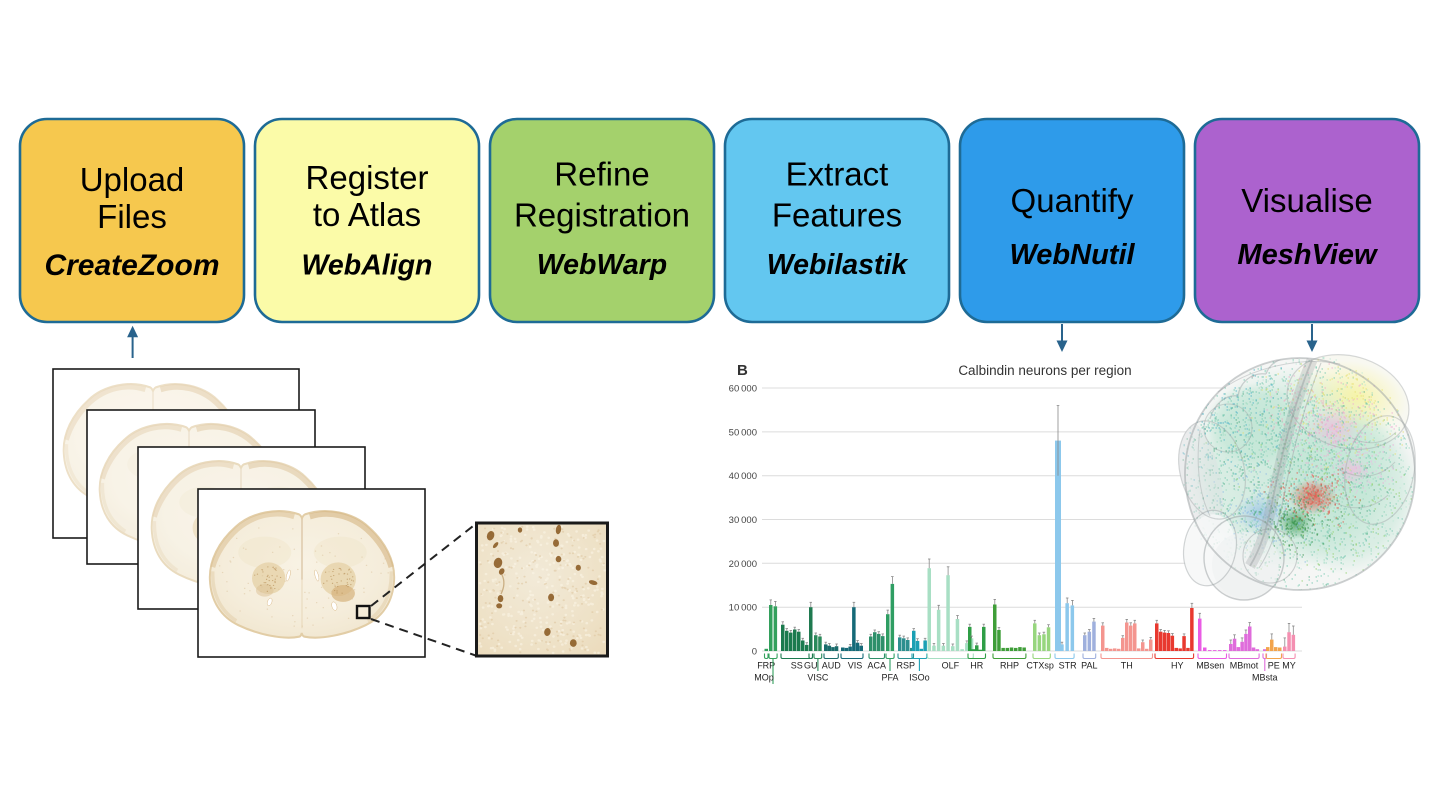  What do you see at coordinates (602, 215) in the screenshot?
I see `svg-text: Registration` at bounding box center [602, 215].